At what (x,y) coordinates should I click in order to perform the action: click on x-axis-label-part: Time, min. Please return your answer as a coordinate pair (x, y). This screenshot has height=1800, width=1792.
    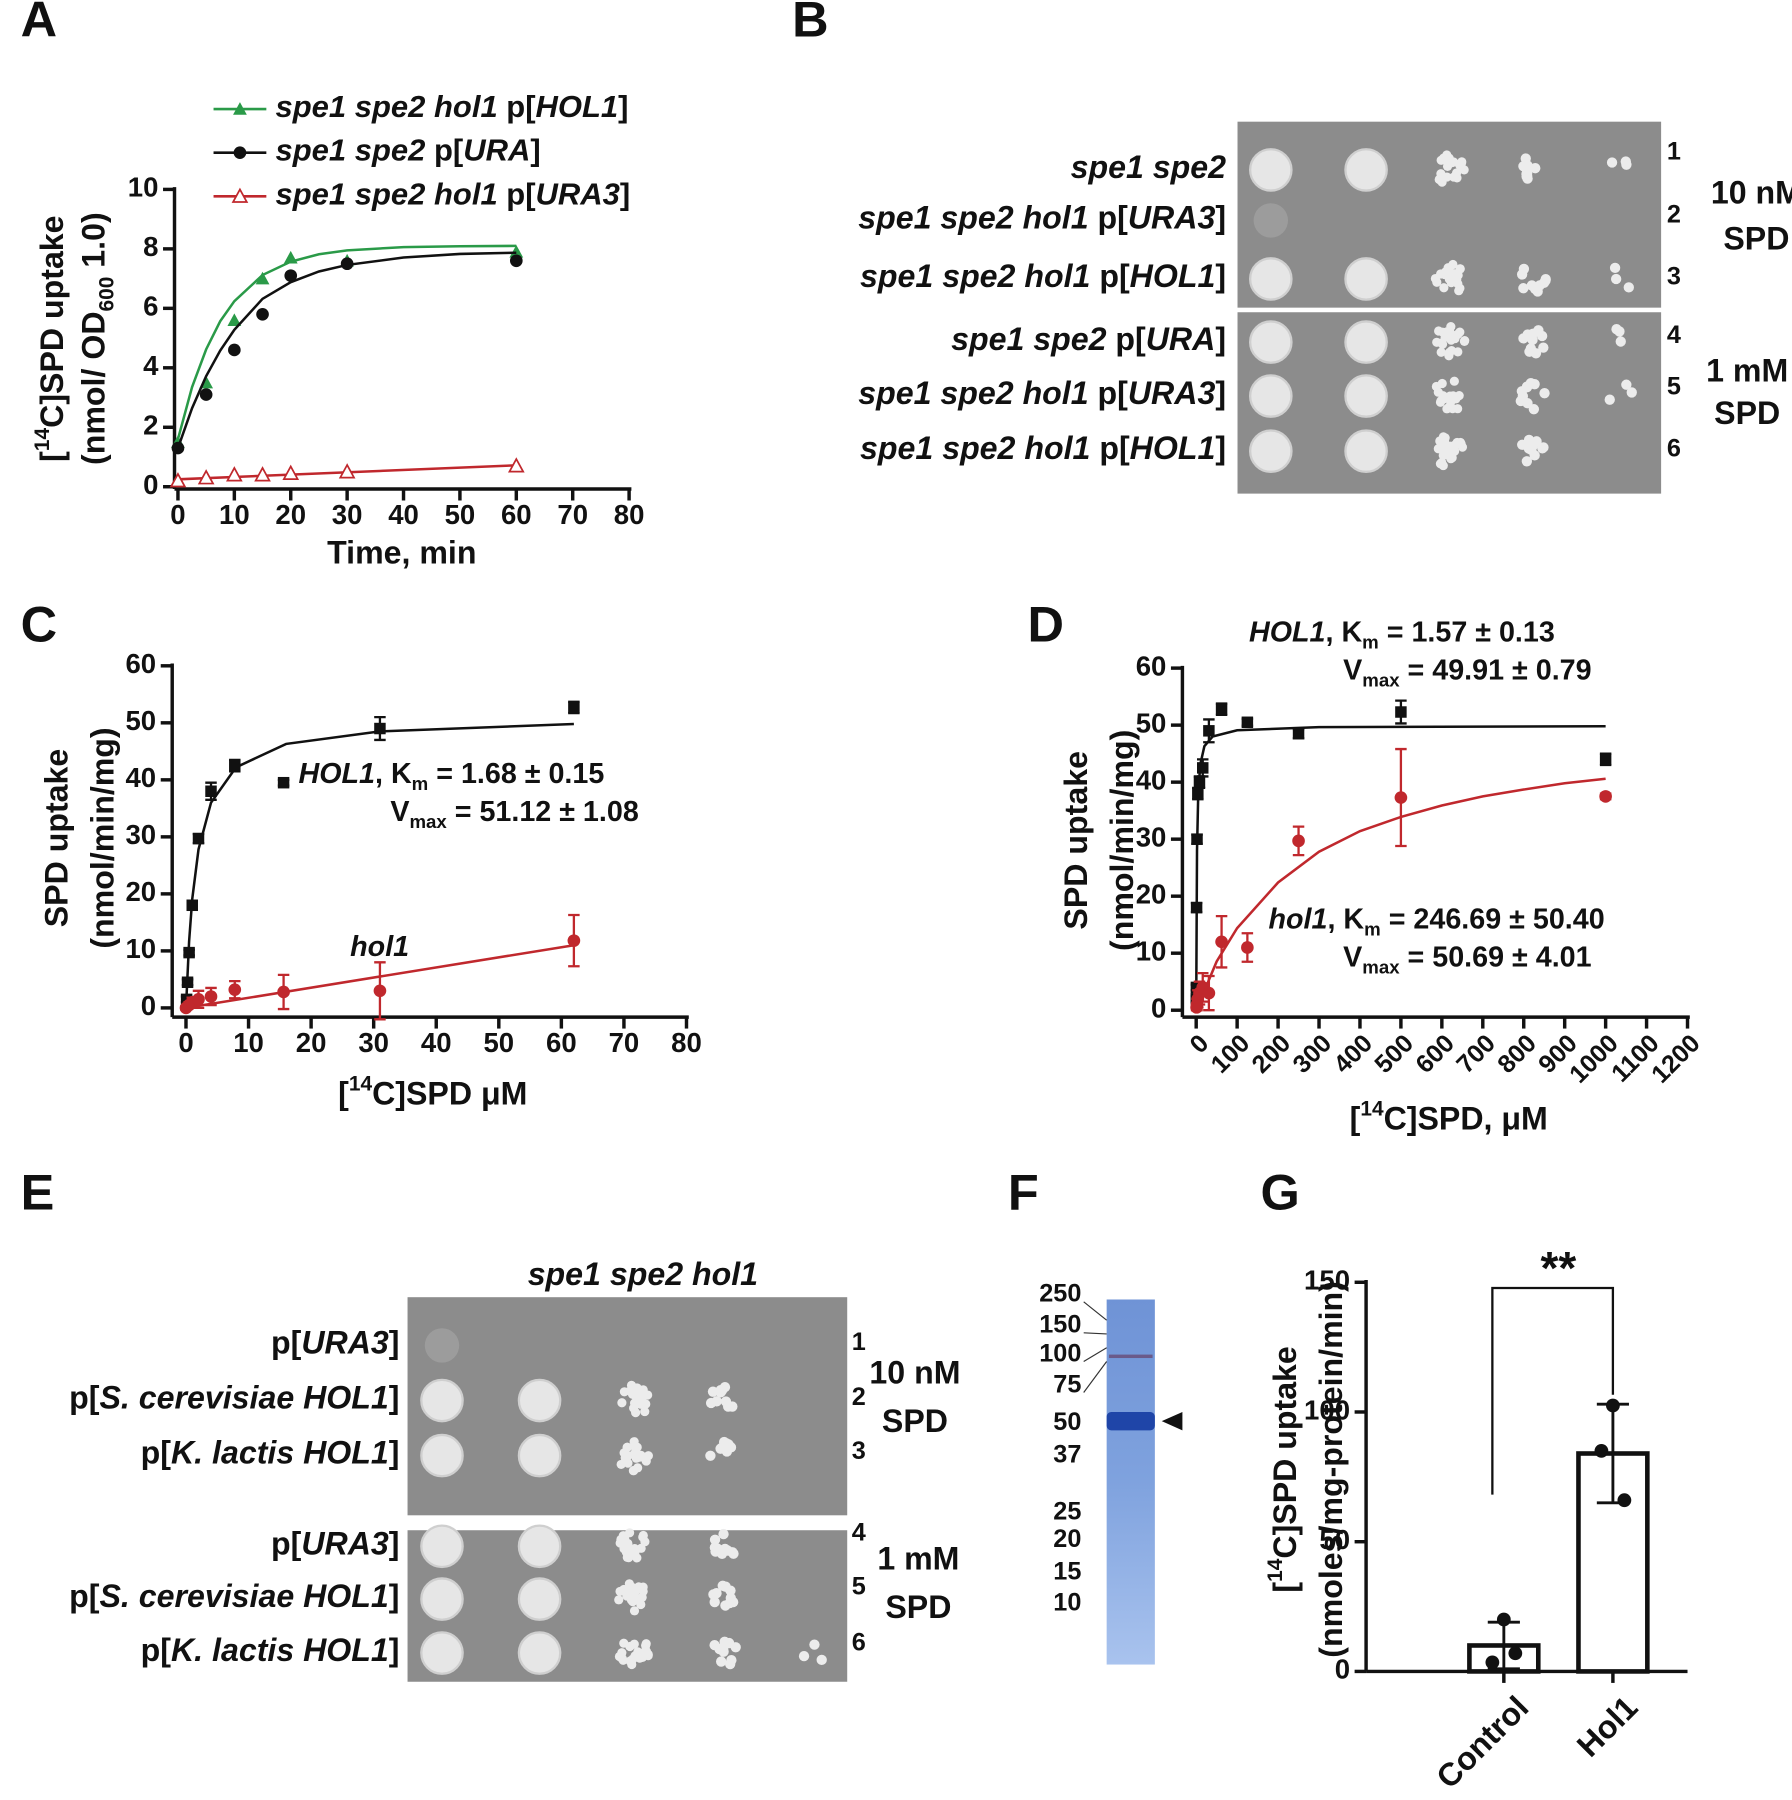
    Looking at the image, I should click on (401, 553).